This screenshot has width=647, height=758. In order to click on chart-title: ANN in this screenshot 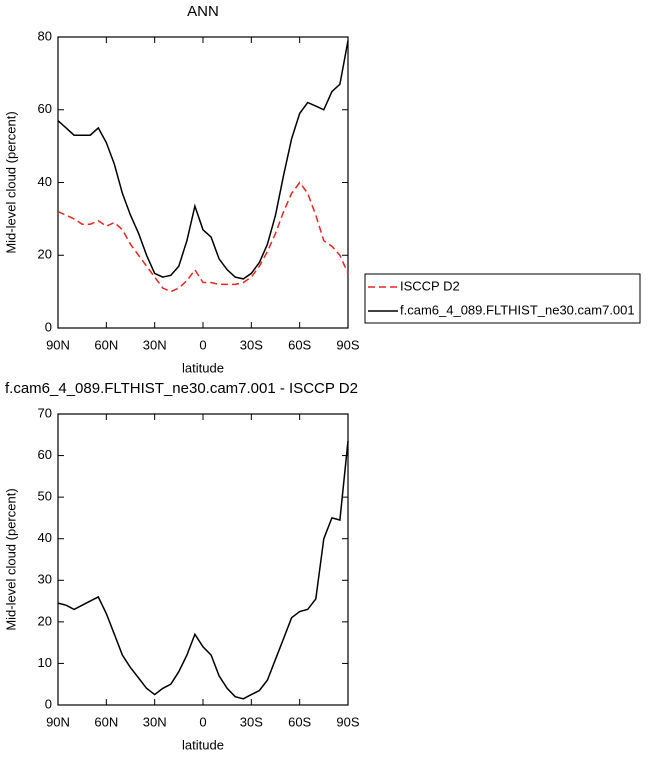, I will do `click(203, 11)`.